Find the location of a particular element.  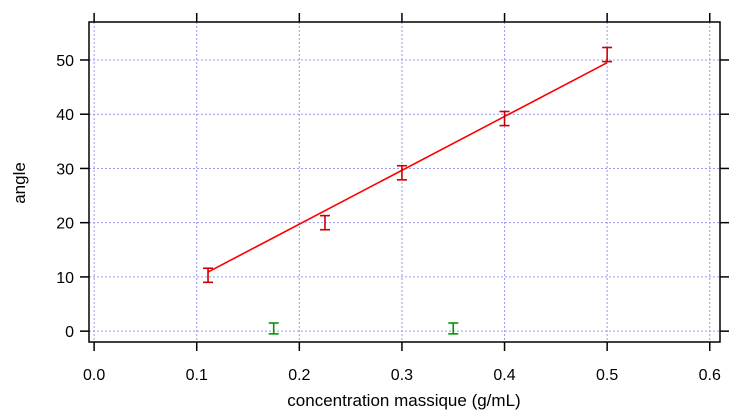

x-tick-label: 0.4 is located at coordinates (504, 375).